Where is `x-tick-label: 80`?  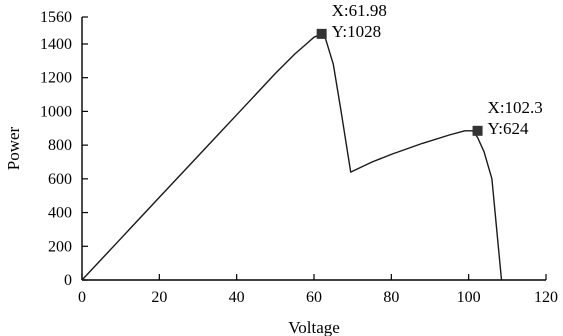 x-tick-label: 80 is located at coordinates (391, 297).